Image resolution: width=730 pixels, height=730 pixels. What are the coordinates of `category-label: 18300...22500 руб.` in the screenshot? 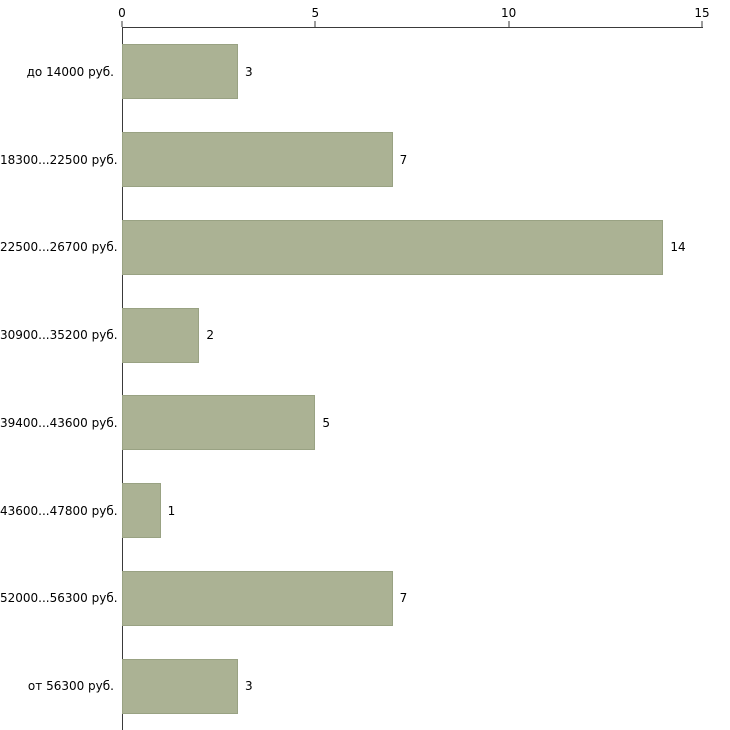 It's located at (59, 159).